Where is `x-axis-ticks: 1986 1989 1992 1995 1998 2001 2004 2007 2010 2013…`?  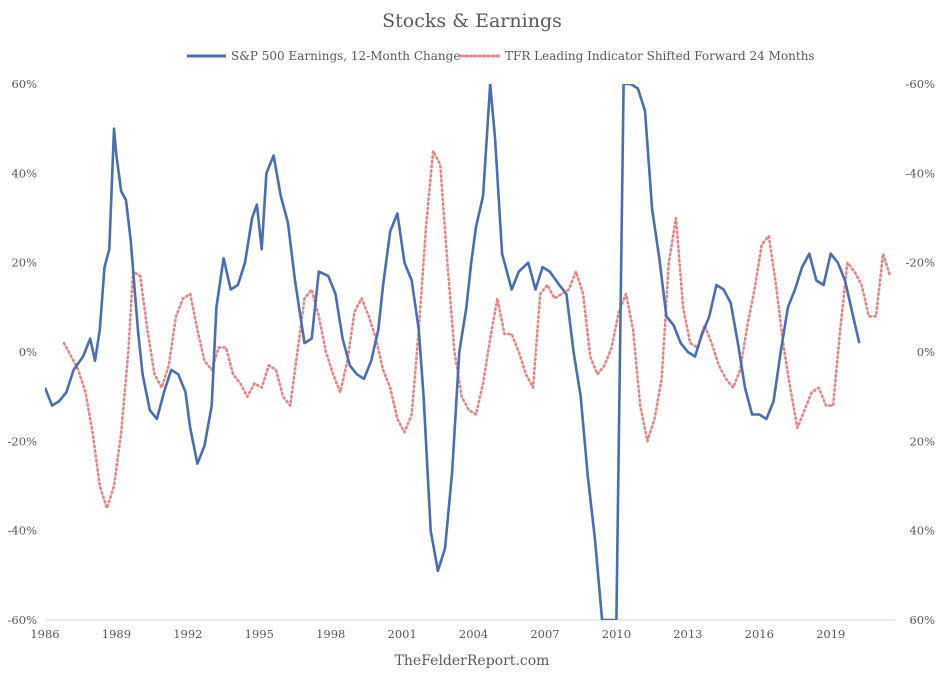
x-axis-ticks: 1986 1989 1992 1995 1998 2001 2004 2007 2010 2013… is located at coordinates (437, 634).